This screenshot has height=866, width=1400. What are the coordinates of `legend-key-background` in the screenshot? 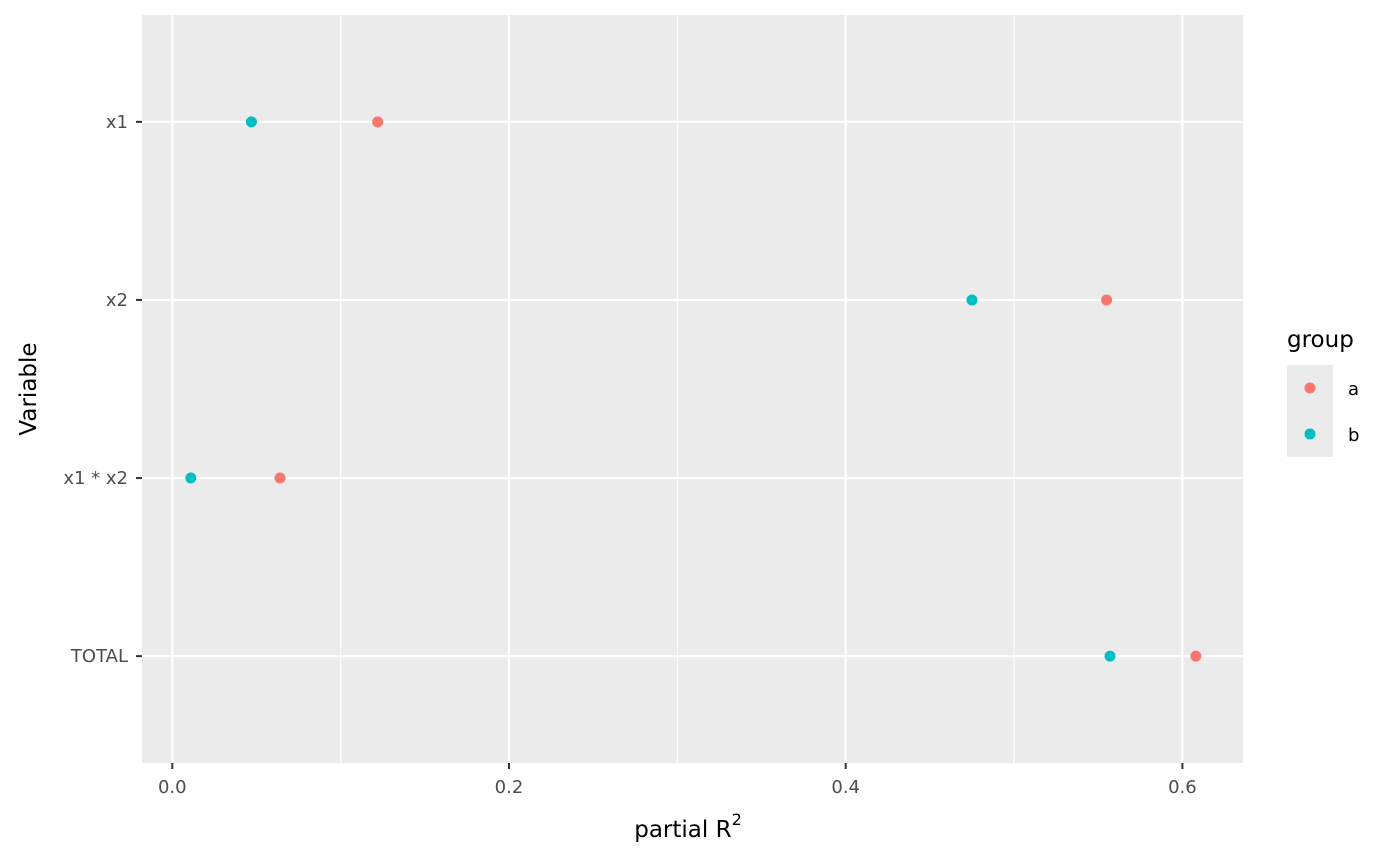 It's located at (1310, 411).